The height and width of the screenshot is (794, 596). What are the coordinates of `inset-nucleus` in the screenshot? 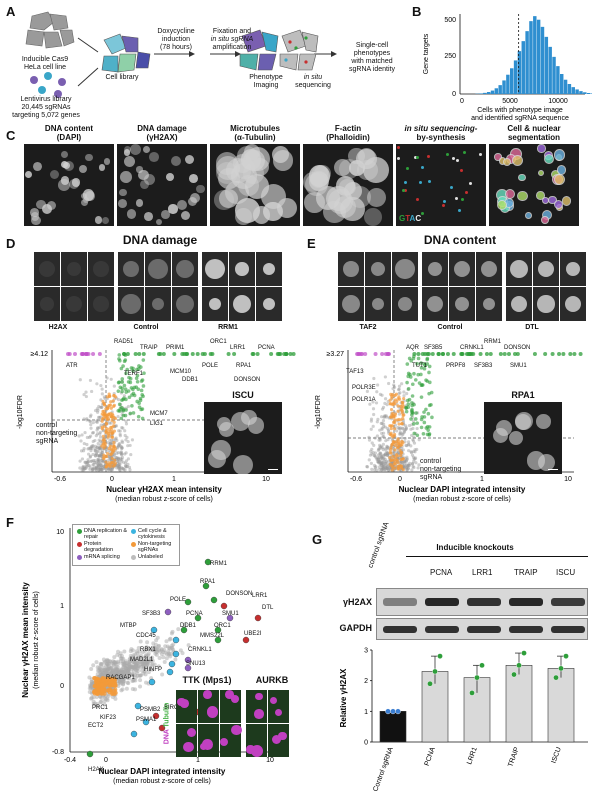 It's located at (240, 421).